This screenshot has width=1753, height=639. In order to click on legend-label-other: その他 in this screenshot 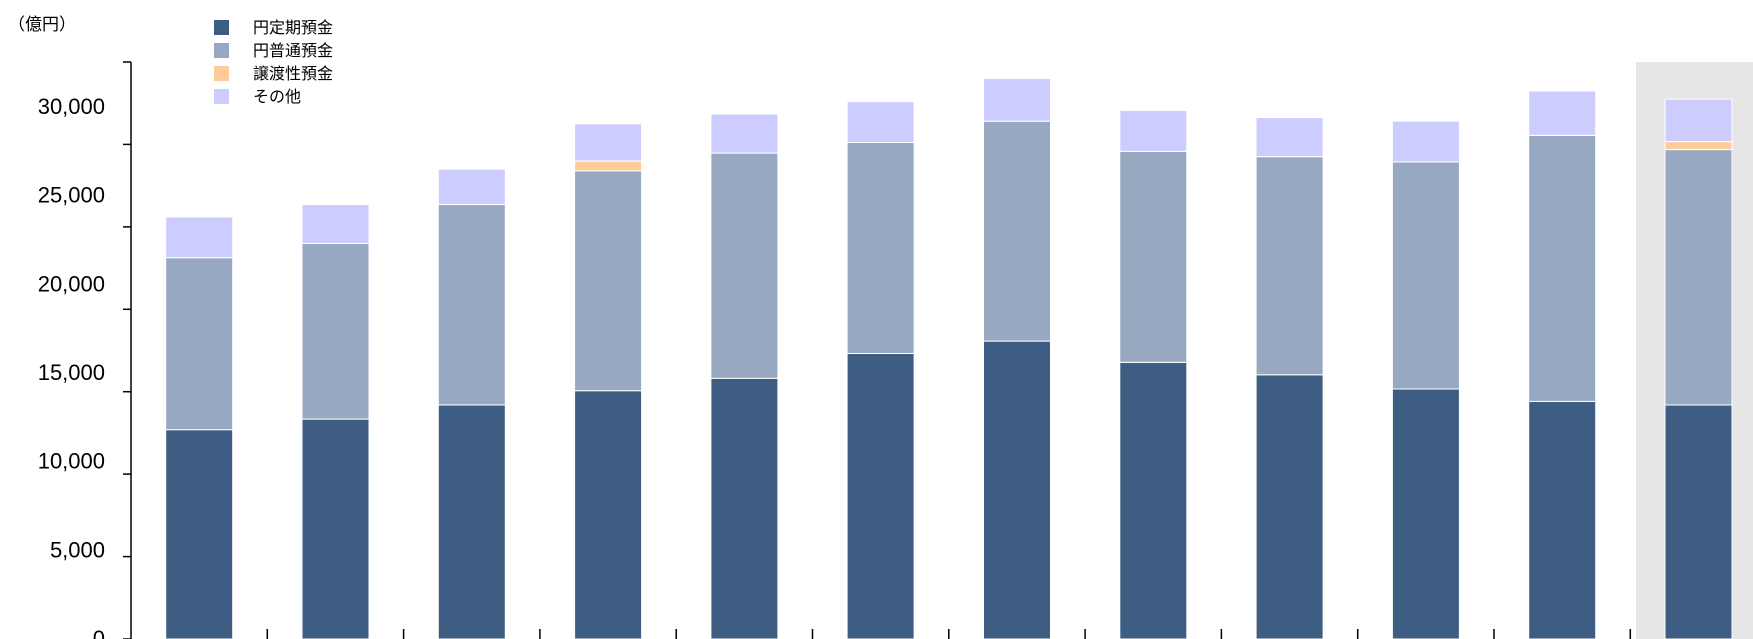, I will do `click(277, 96)`.